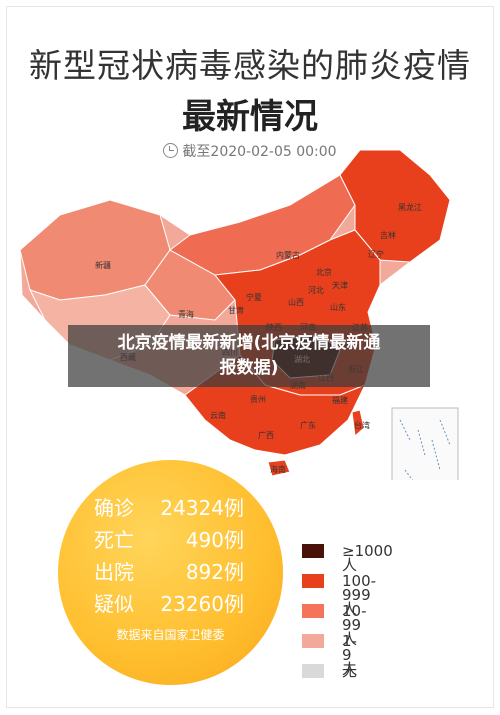  What do you see at coordinates (259, 152) in the screenshot?
I see `timestamp-text: 截至2020-02-05 00:00` at bounding box center [259, 152].